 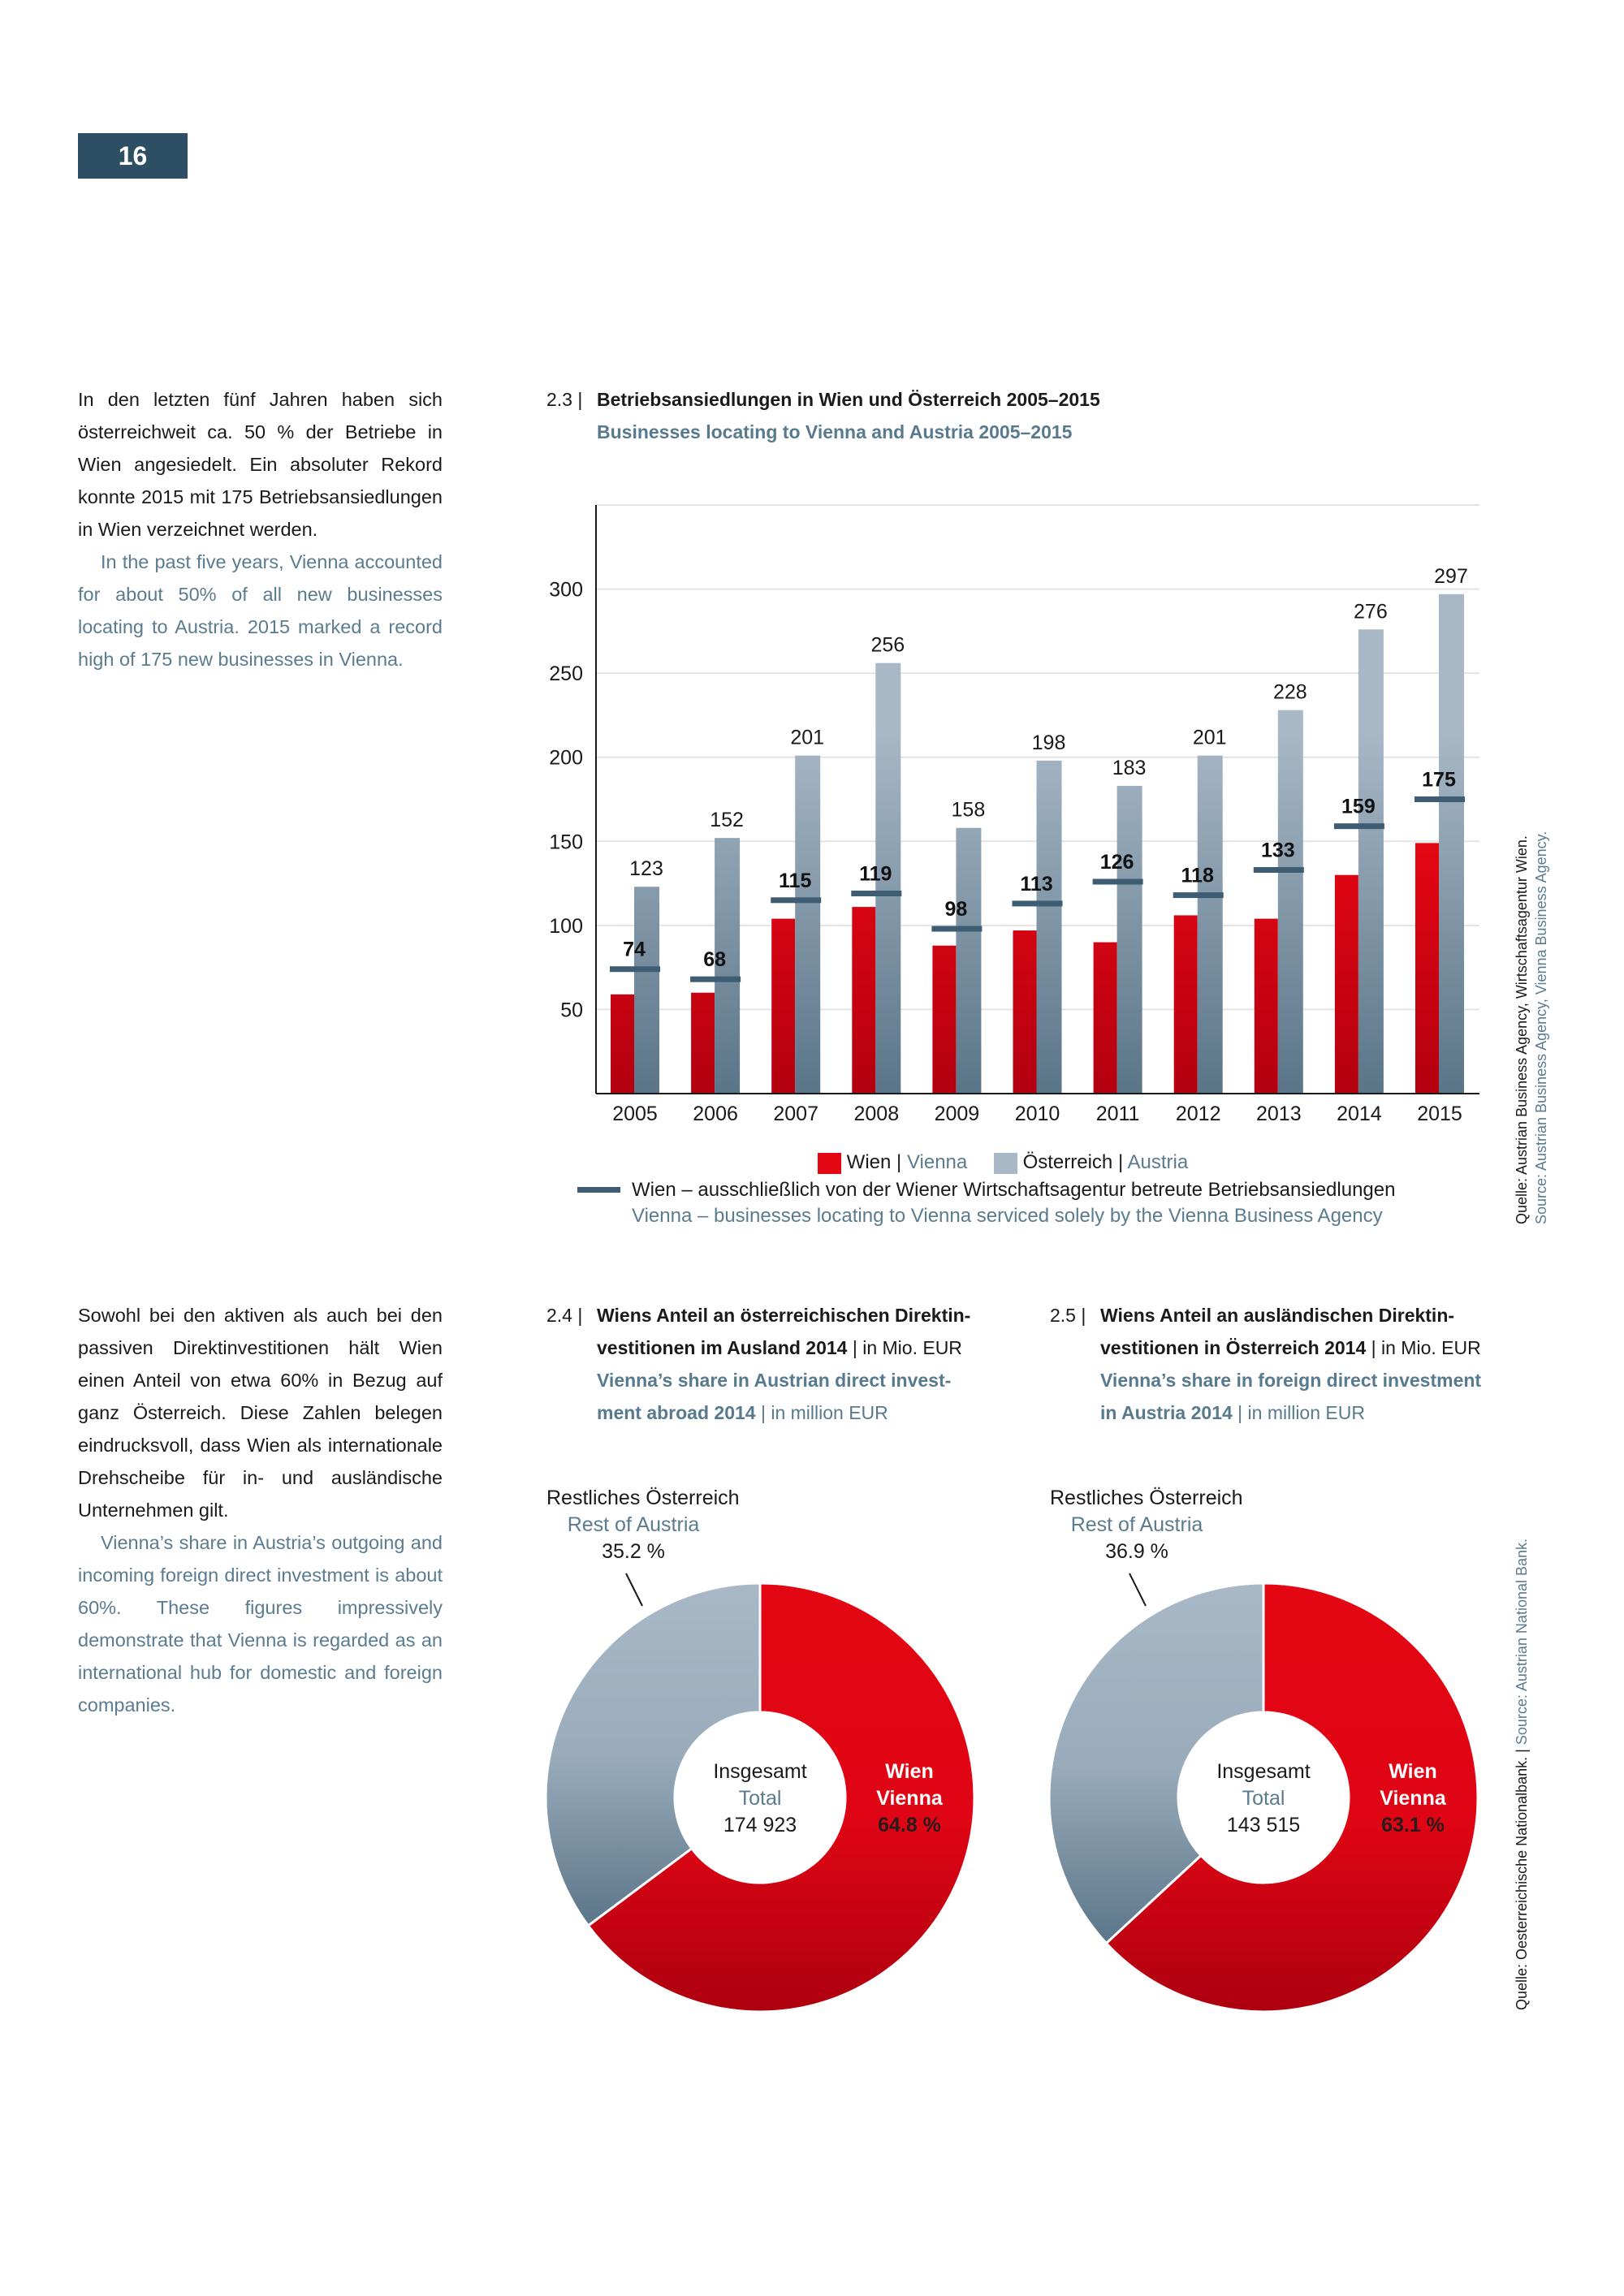 What do you see at coordinates (571, 1010) in the screenshot?
I see `y-tick-label: 50` at bounding box center [571, 1010].